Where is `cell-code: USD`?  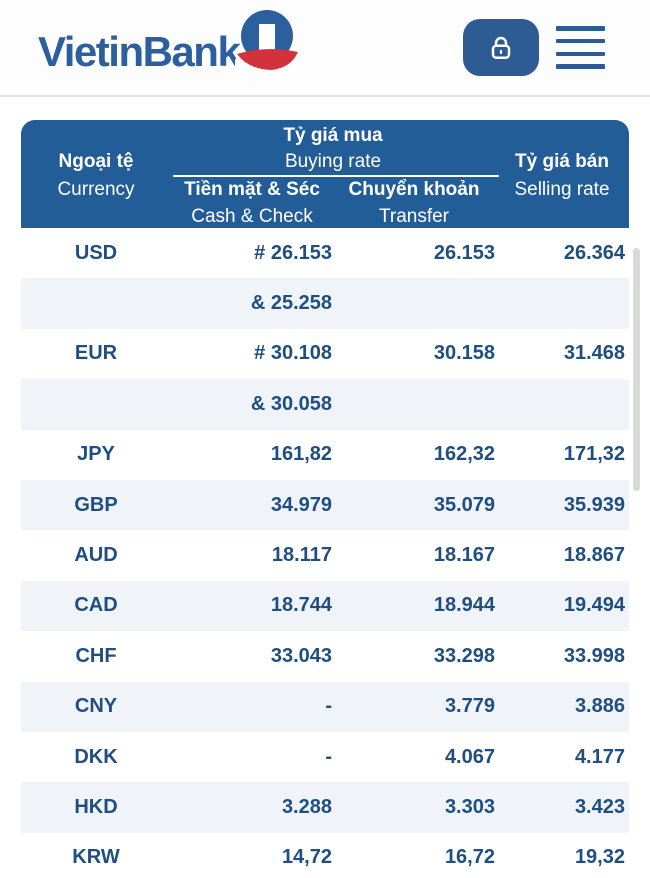 cell-code: USD is located at coordinates (96, 252).